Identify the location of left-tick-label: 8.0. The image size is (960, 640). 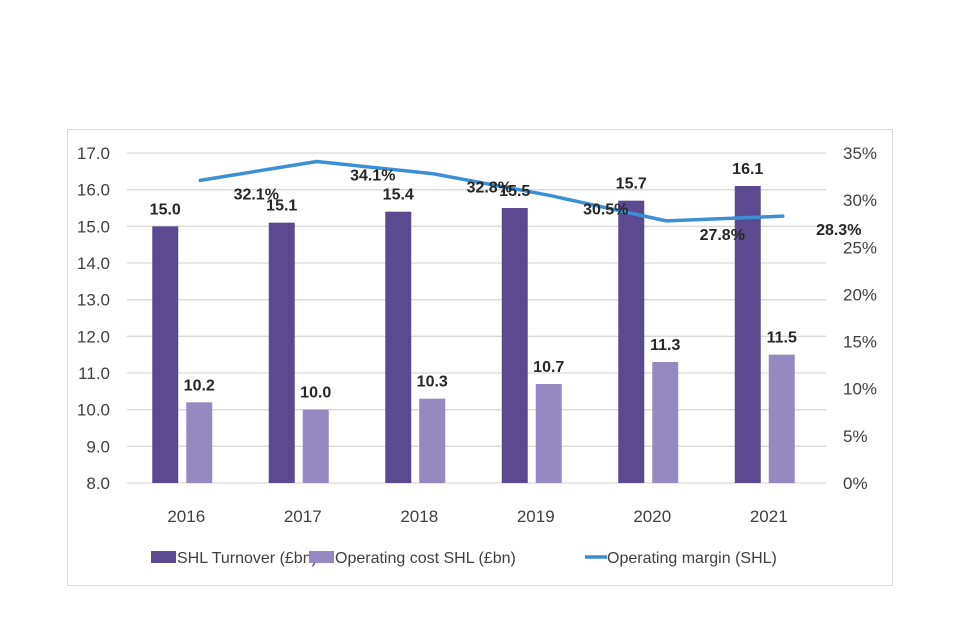
(98, 483).